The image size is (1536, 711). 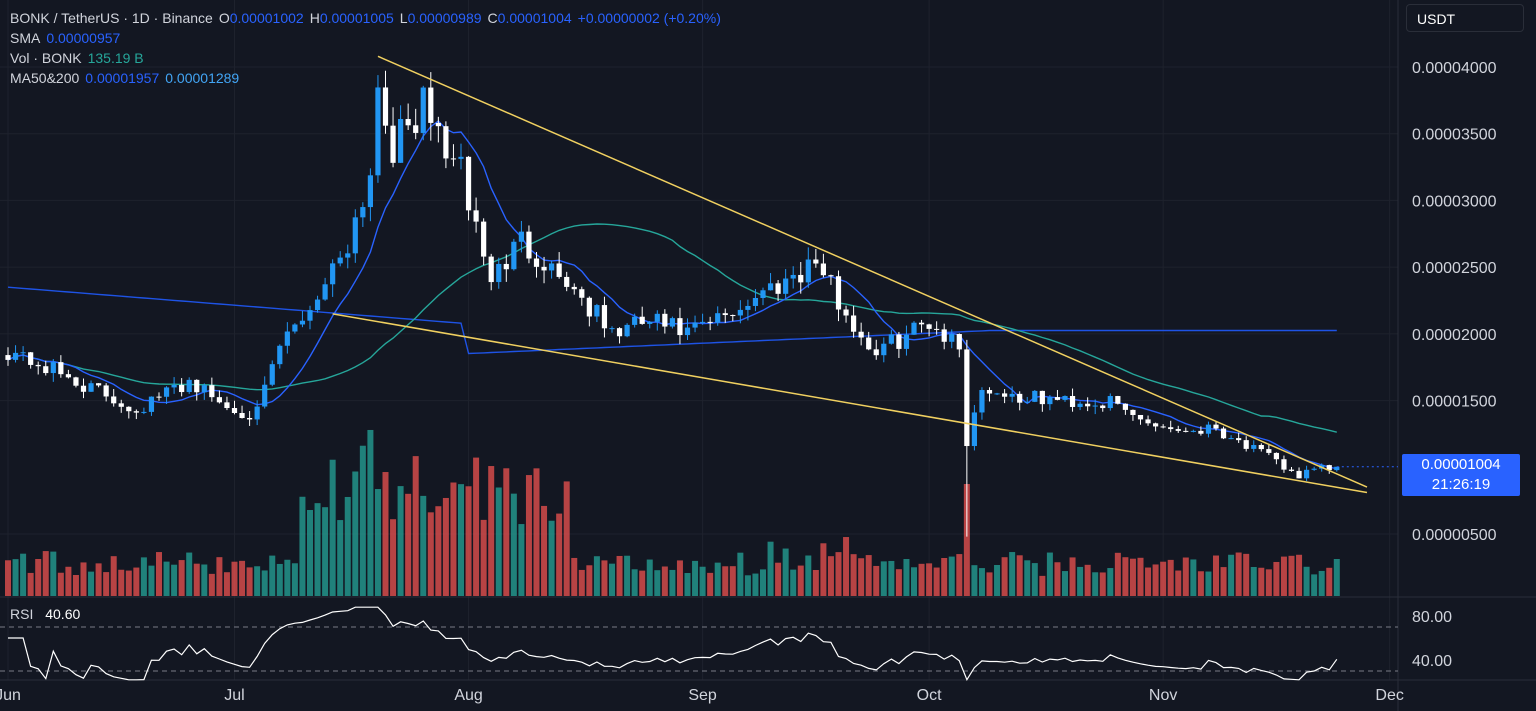 I want to click on low-value: 0.00000989, so click(x=444, y=18).